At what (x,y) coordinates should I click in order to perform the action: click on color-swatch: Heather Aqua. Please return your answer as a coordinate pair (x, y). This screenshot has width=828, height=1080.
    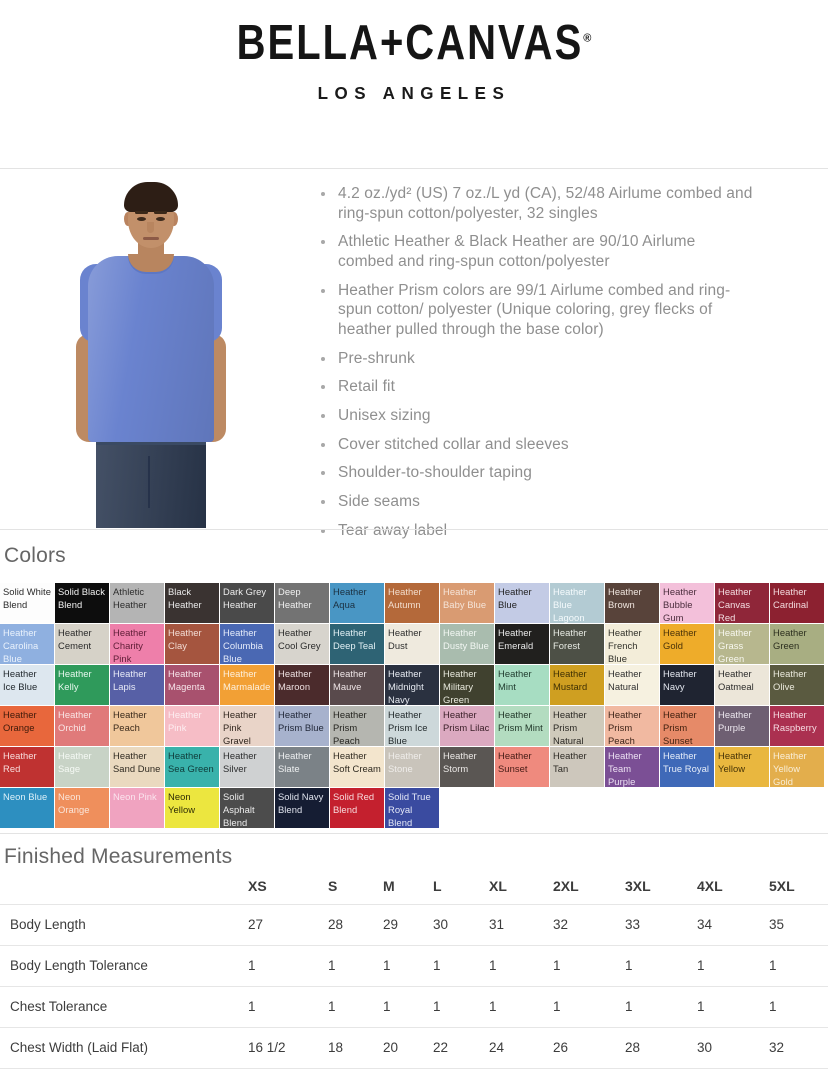
    Looking at the image, I should click on (357, 603).